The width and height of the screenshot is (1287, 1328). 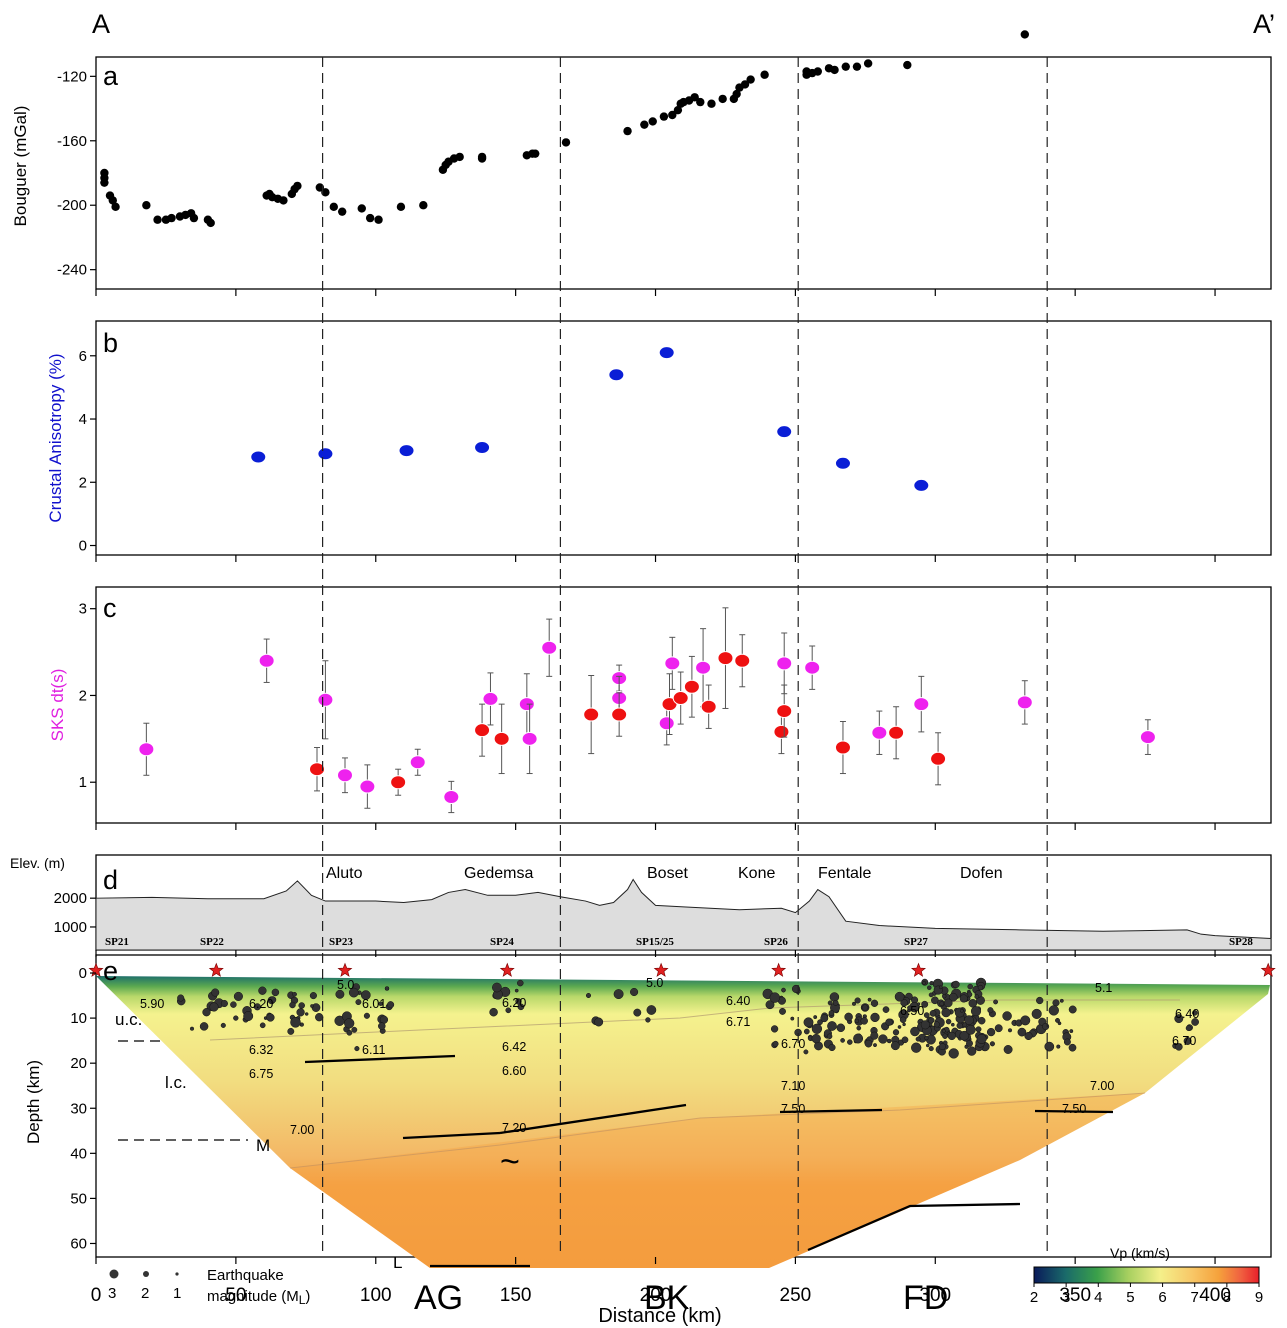 What do you see at coordinates (344, 873) in the screenshot?
I see `volcano-label-0: Aluto` at bounding box center [344, 873].